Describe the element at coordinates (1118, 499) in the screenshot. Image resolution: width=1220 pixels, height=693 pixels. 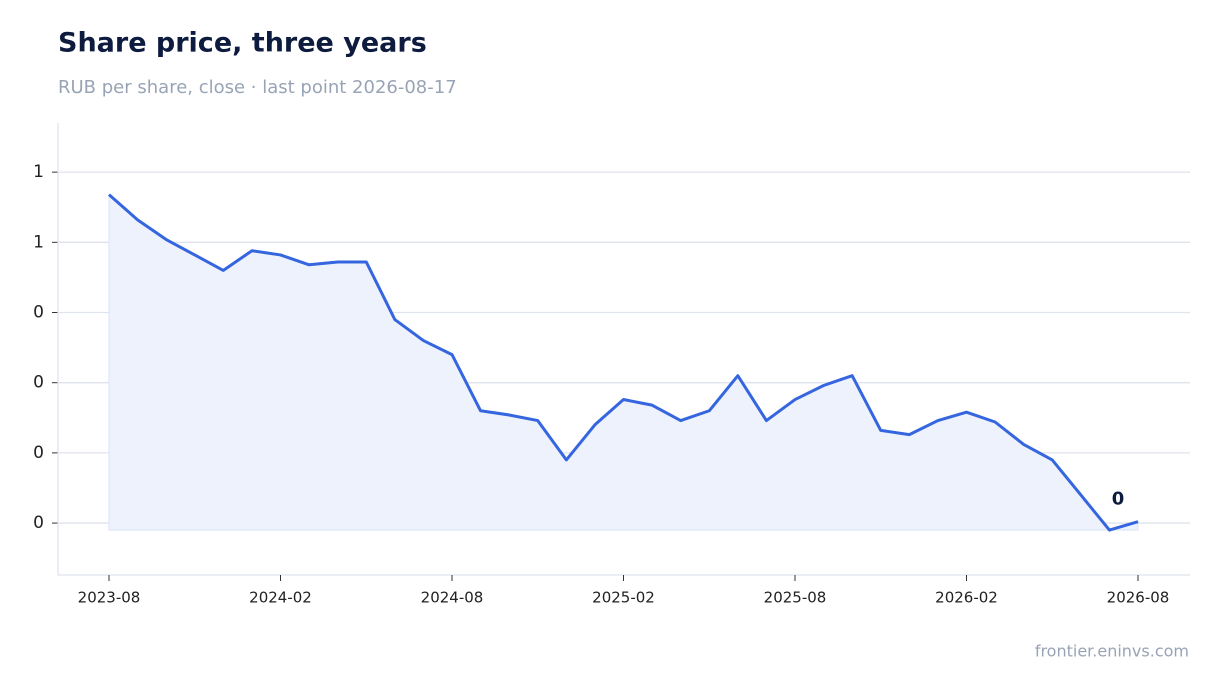
I see `annotation: 0` at that location.